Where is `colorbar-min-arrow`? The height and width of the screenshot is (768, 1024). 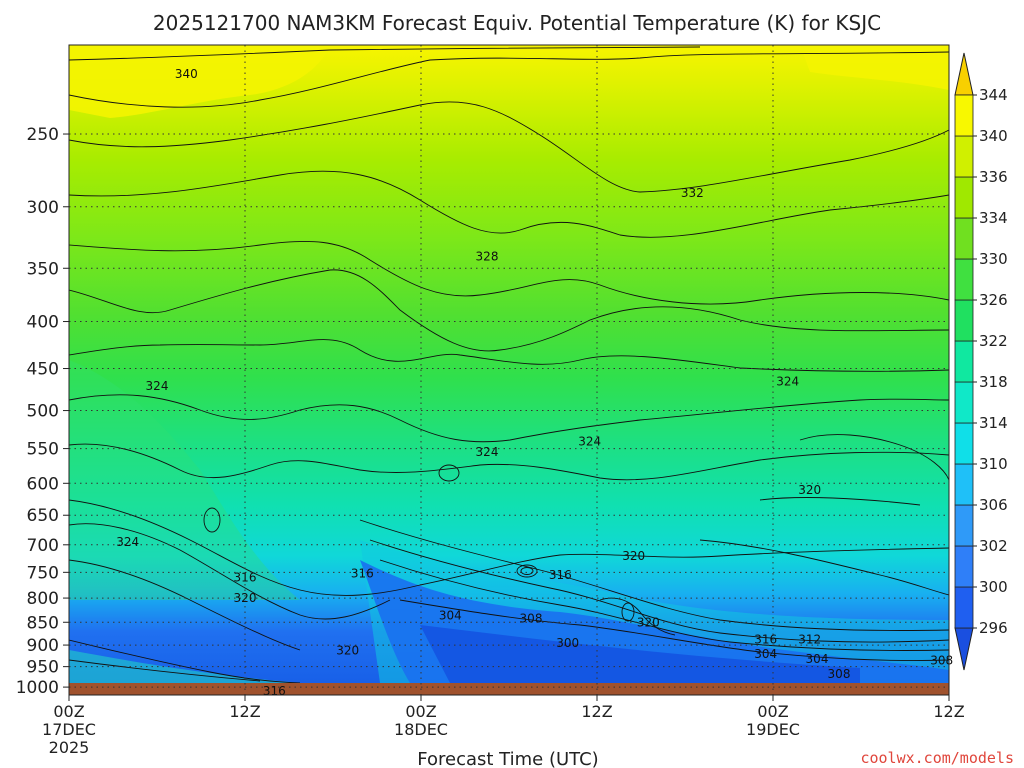 colorbar-min-arrow is located at coordinates (964, 649).